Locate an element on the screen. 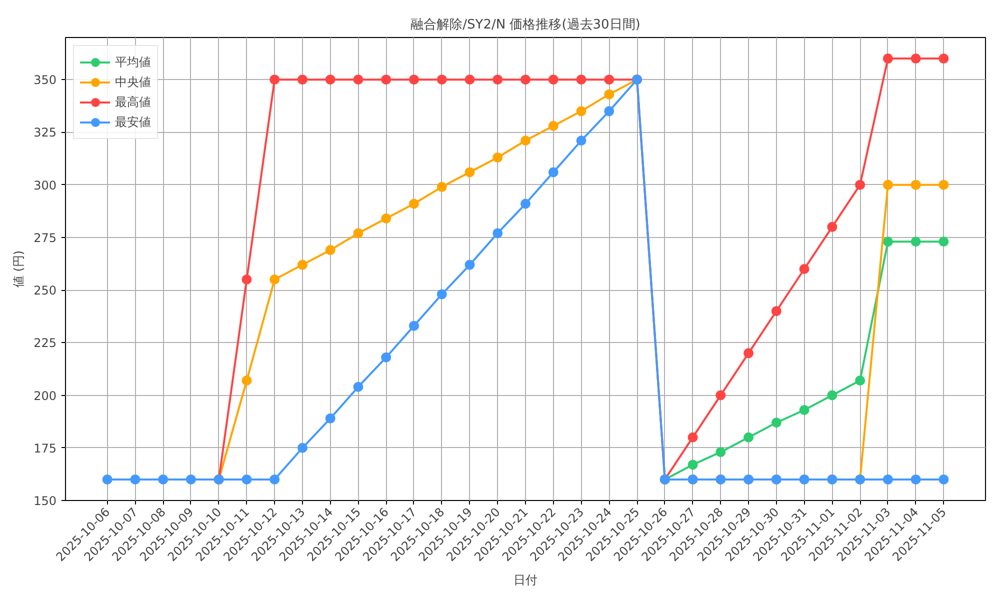 The width and height of the screenshot is (1000, 600). y-tick-label: 150 is located at coordinates (45, 501).